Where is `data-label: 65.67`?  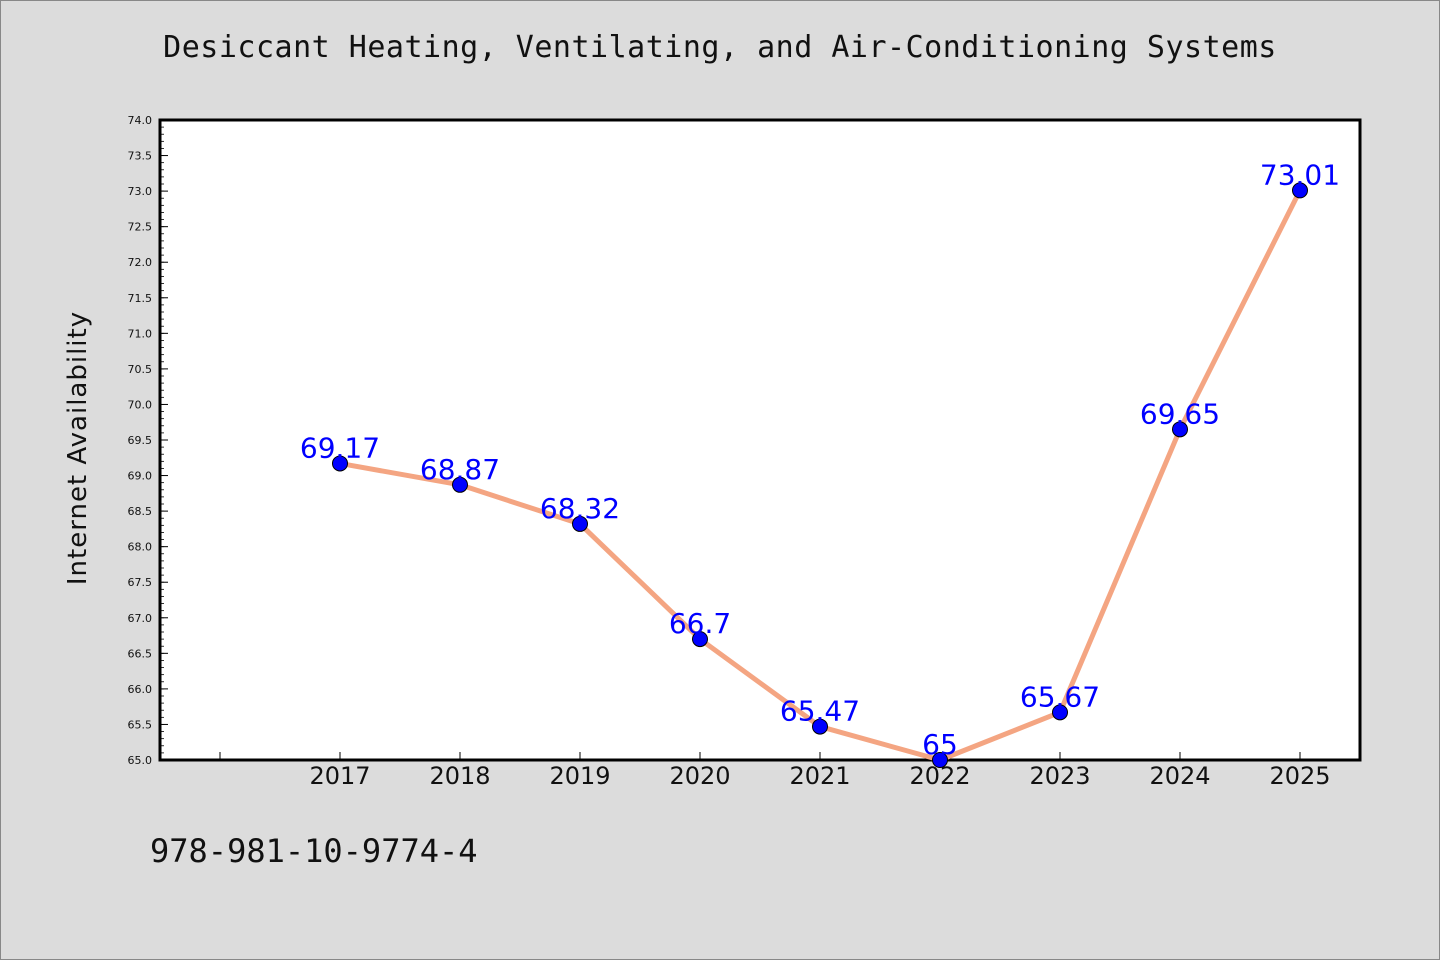
data-label: 65.67 is located at coordinates (1060, 696).